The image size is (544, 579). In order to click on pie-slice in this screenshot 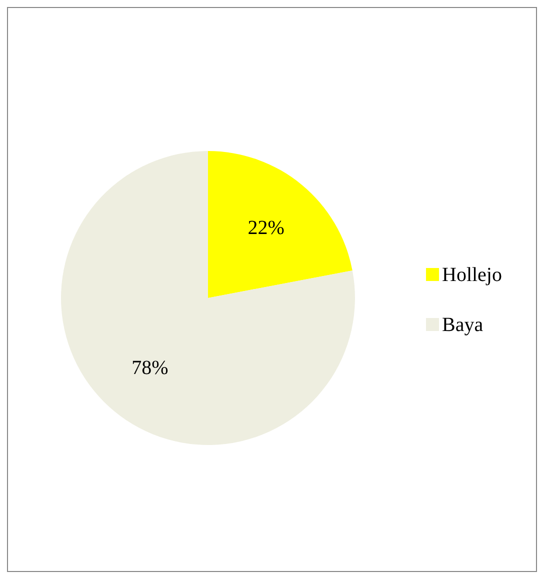, I will do `click(280, 224)`.